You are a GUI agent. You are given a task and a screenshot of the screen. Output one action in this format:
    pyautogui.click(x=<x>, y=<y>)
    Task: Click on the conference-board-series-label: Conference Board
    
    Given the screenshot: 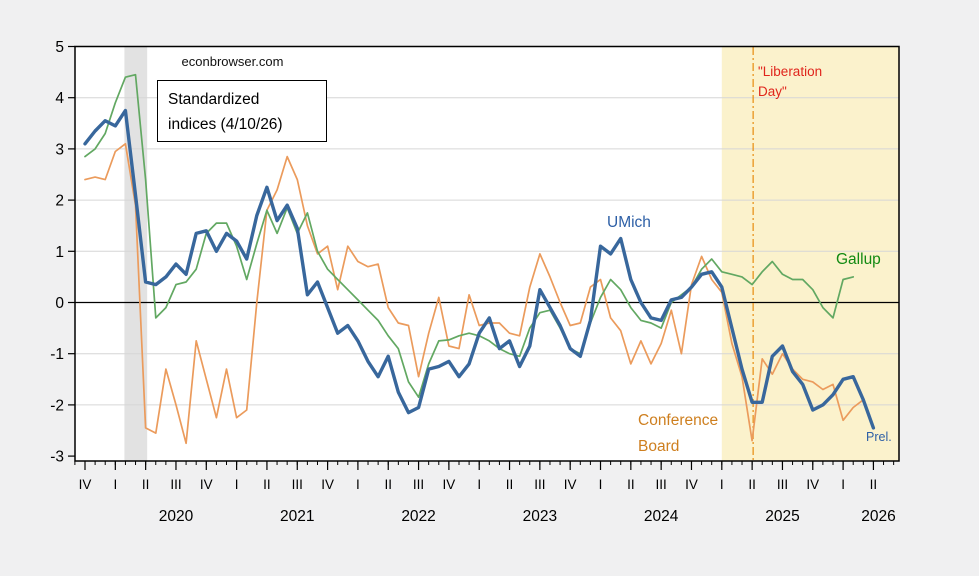 What is the action you would take?
    pyautogui.click(x=678, y=434)
    